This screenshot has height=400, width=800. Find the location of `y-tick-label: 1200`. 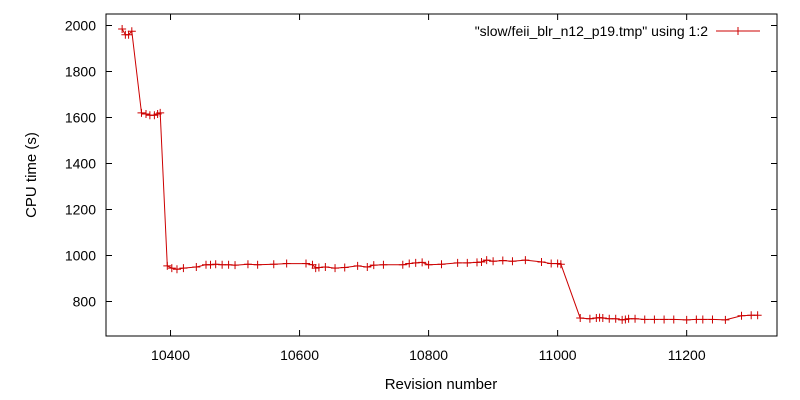

y-tick-label: 1200 is located at coordinates (80, 210).